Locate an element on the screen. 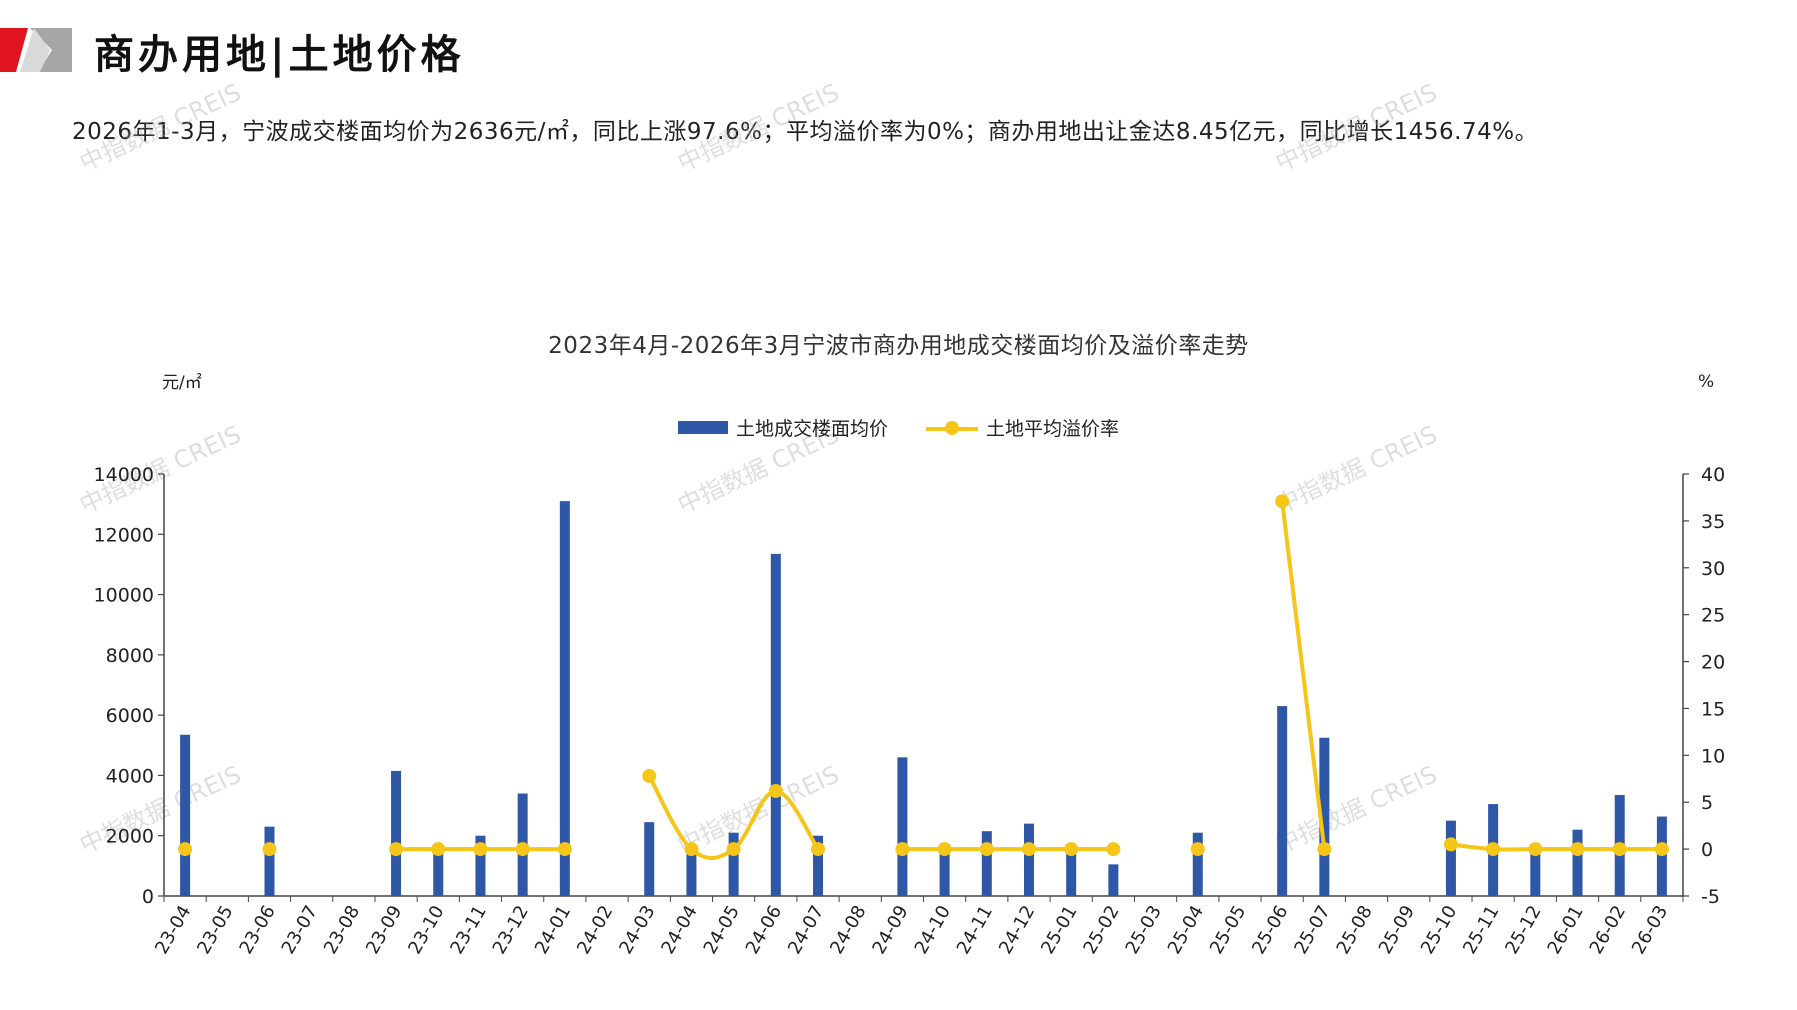  premium-line is located at coordinates (1303, 675).